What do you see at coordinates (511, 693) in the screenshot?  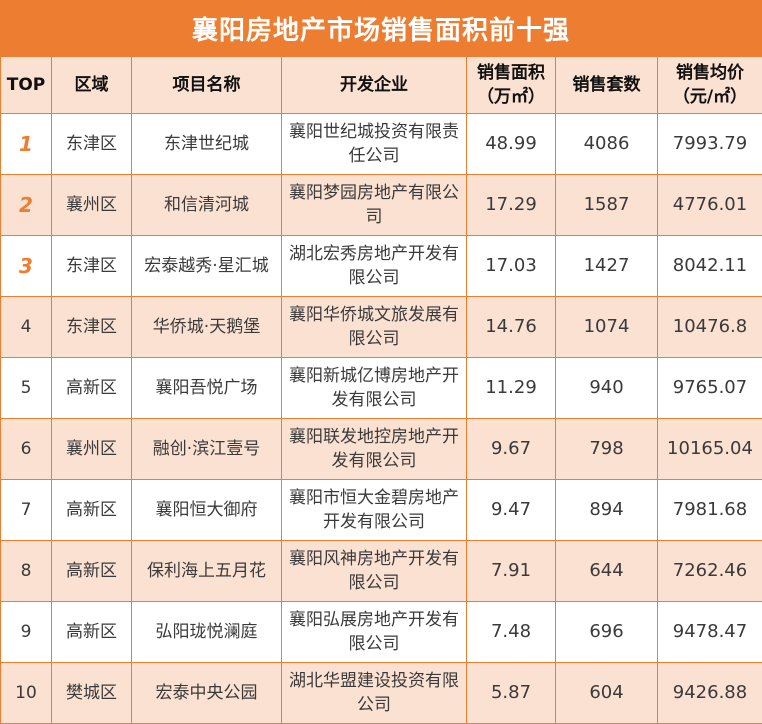 I see `cell-area: 5.87` at bounding box center [511, 693].